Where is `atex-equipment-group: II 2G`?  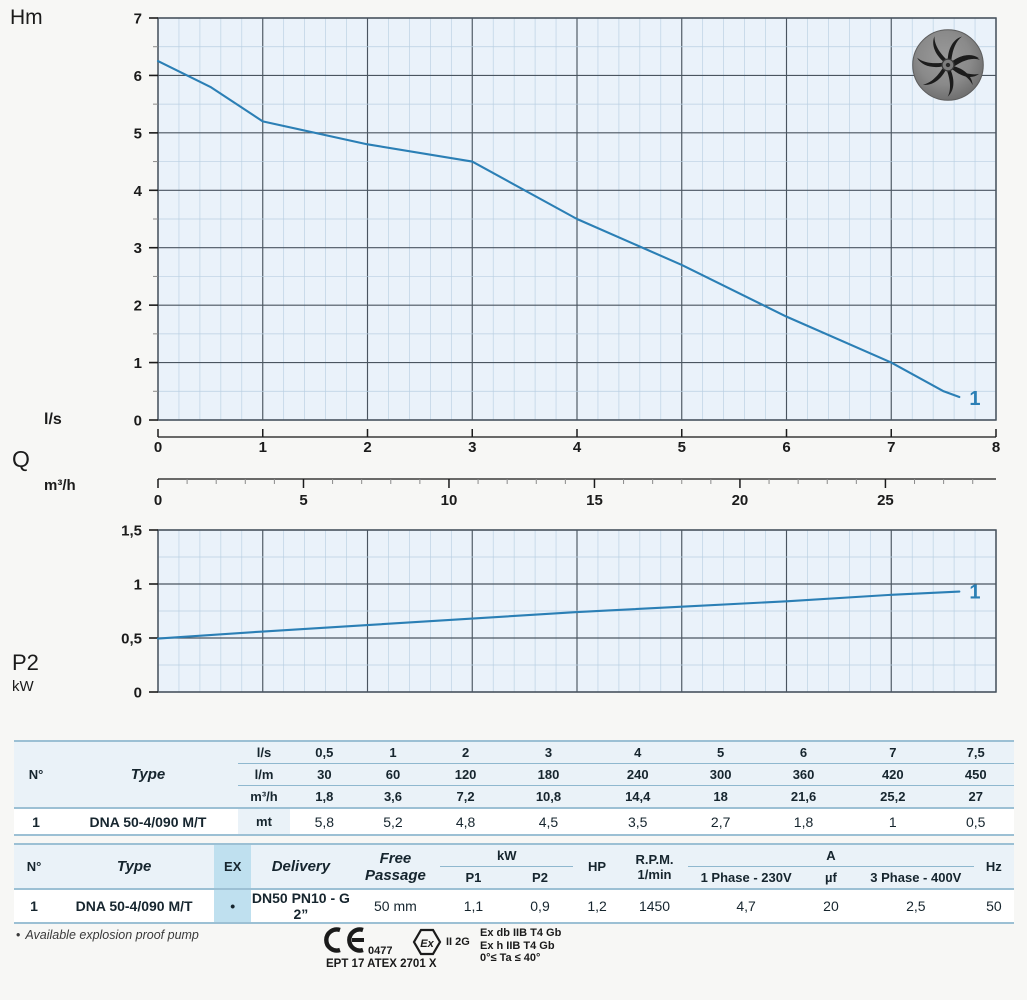
atex-equipment-group: II 2G is located at coordinates (458, 942).